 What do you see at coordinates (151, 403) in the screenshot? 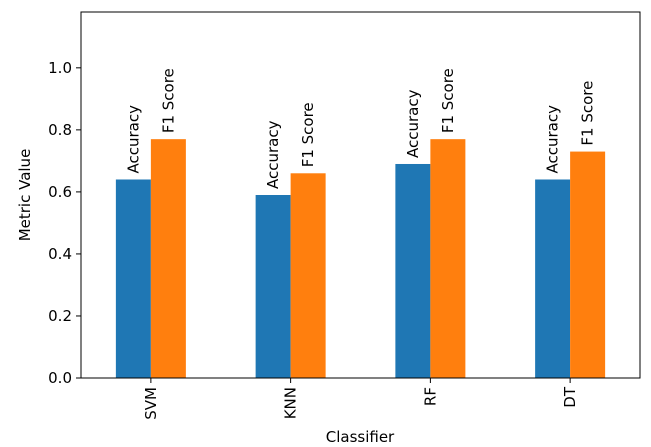
I see `x-tick-label-svm: SVM` at bounding box center [151, 403].